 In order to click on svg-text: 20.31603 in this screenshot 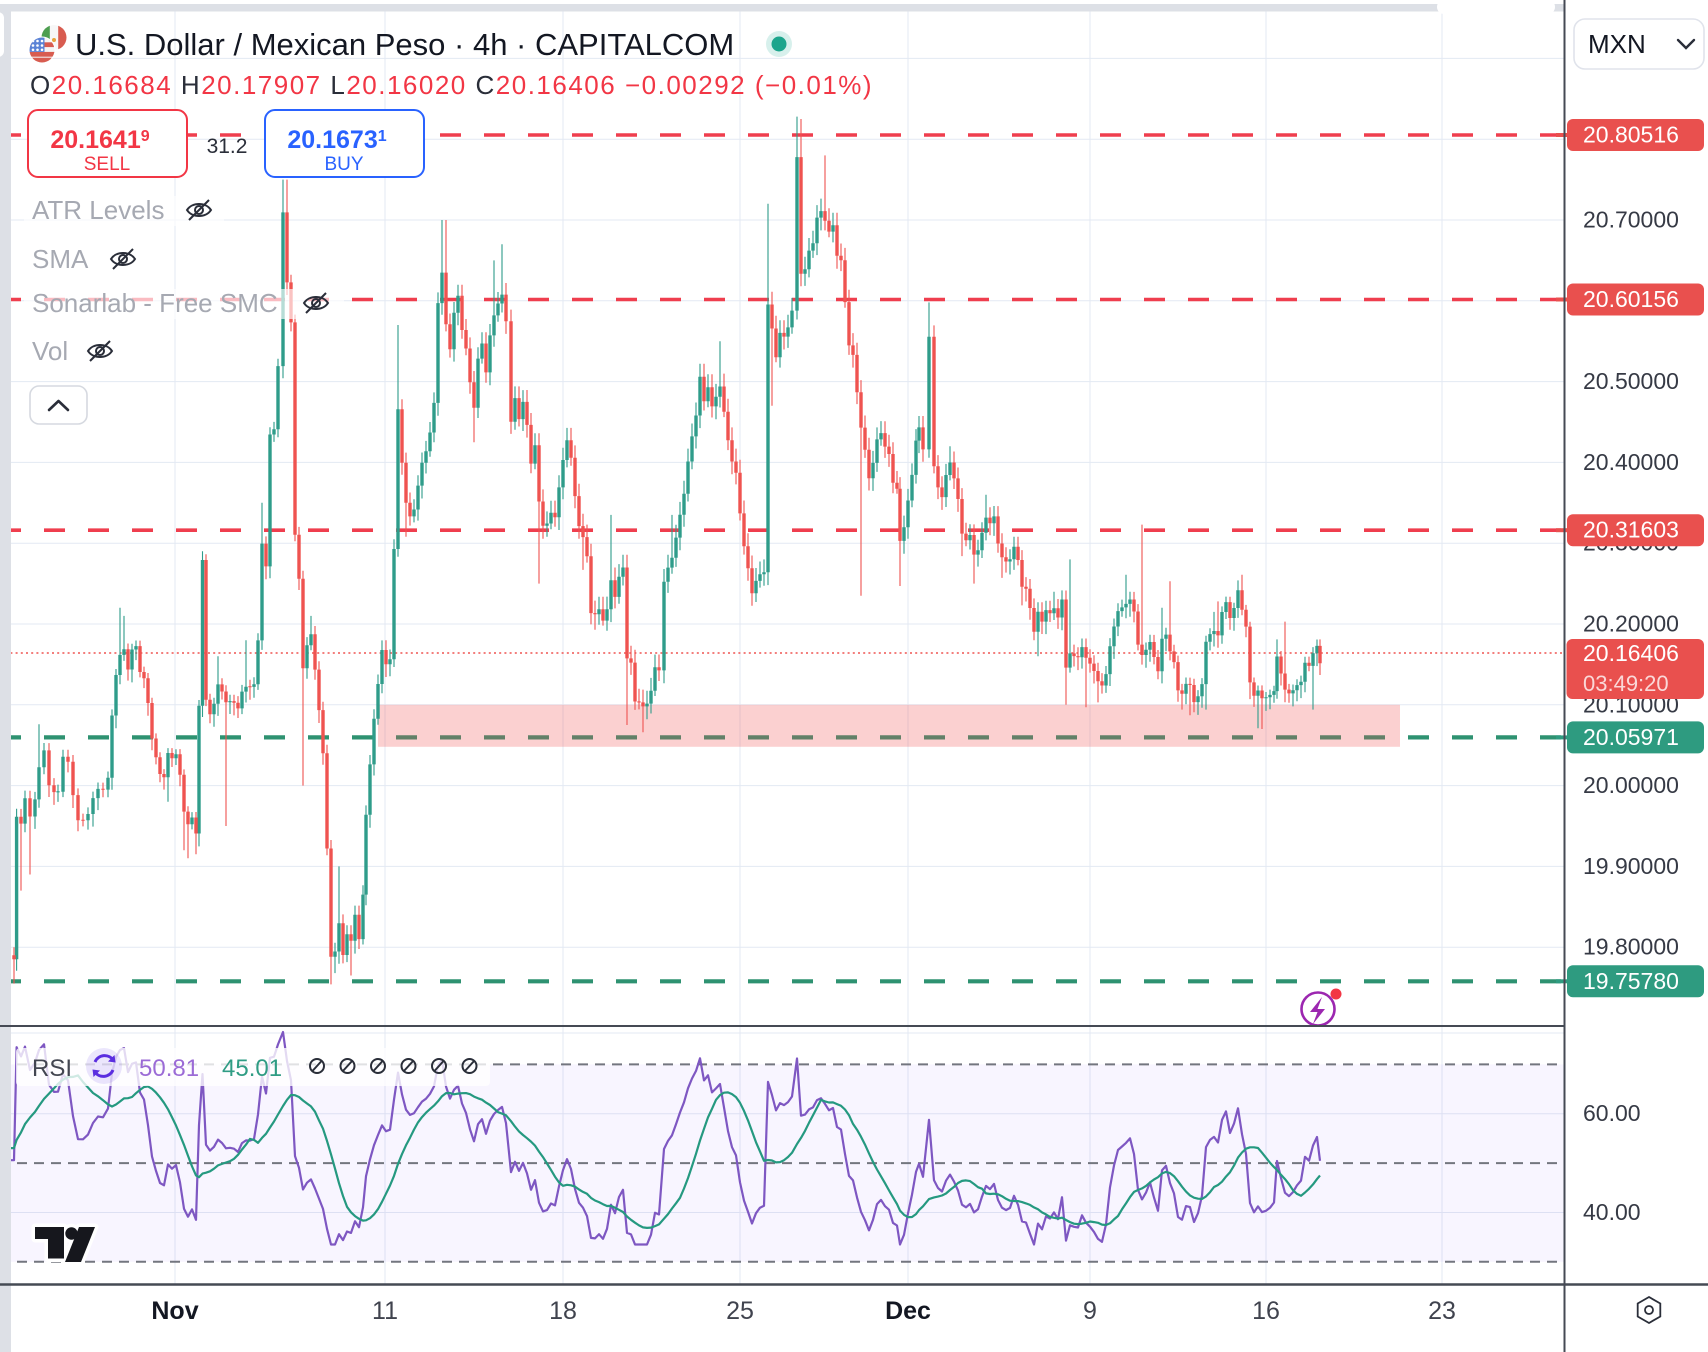, I will do `click(1631, 530)`.